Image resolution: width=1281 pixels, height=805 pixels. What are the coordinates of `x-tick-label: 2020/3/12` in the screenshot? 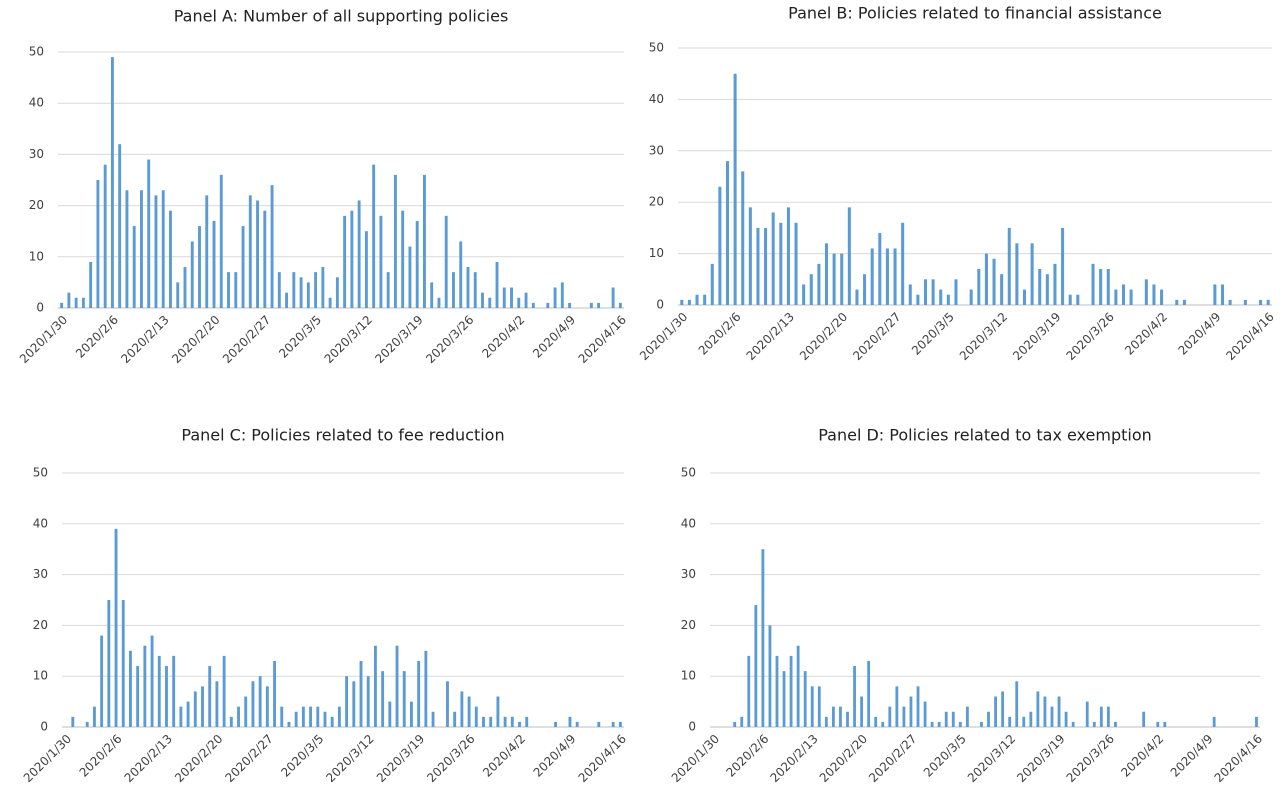 It's located at (349, 758).